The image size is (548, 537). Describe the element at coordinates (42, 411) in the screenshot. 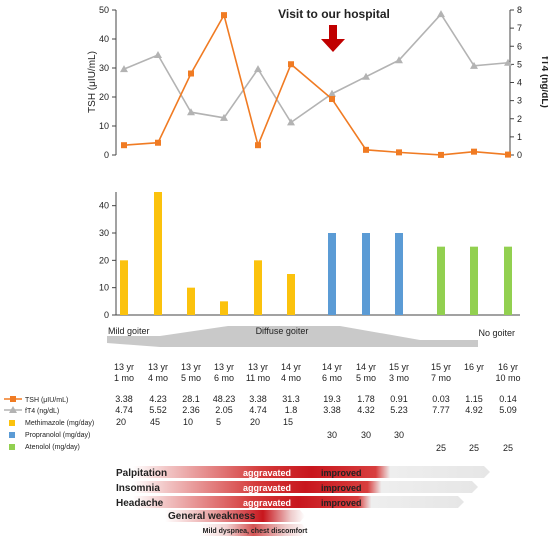

I see `row-label-ft4: fT4 (ng/dL)` at that location.